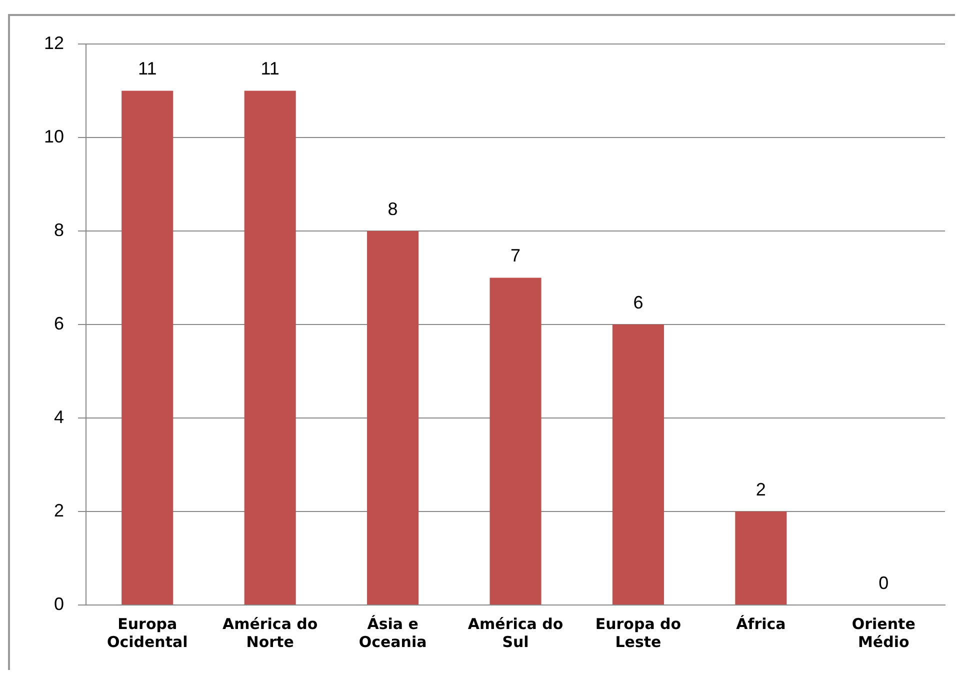  Describe the element at coordinates (761, 623) in the screenshot. I see `x-tick-label: África` at that location.